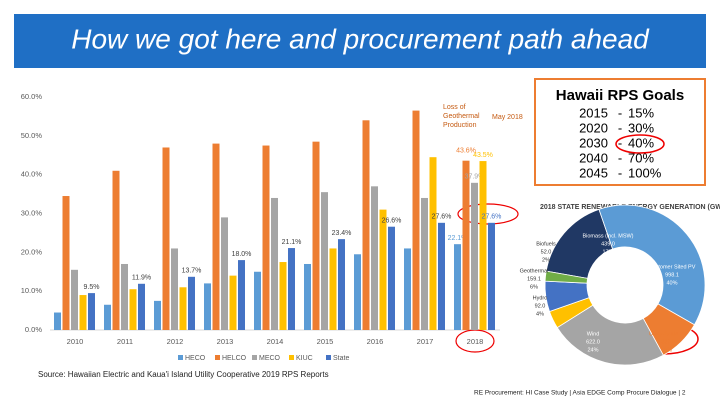  I want to click on pie-percent: 9%, so click(668, 350).